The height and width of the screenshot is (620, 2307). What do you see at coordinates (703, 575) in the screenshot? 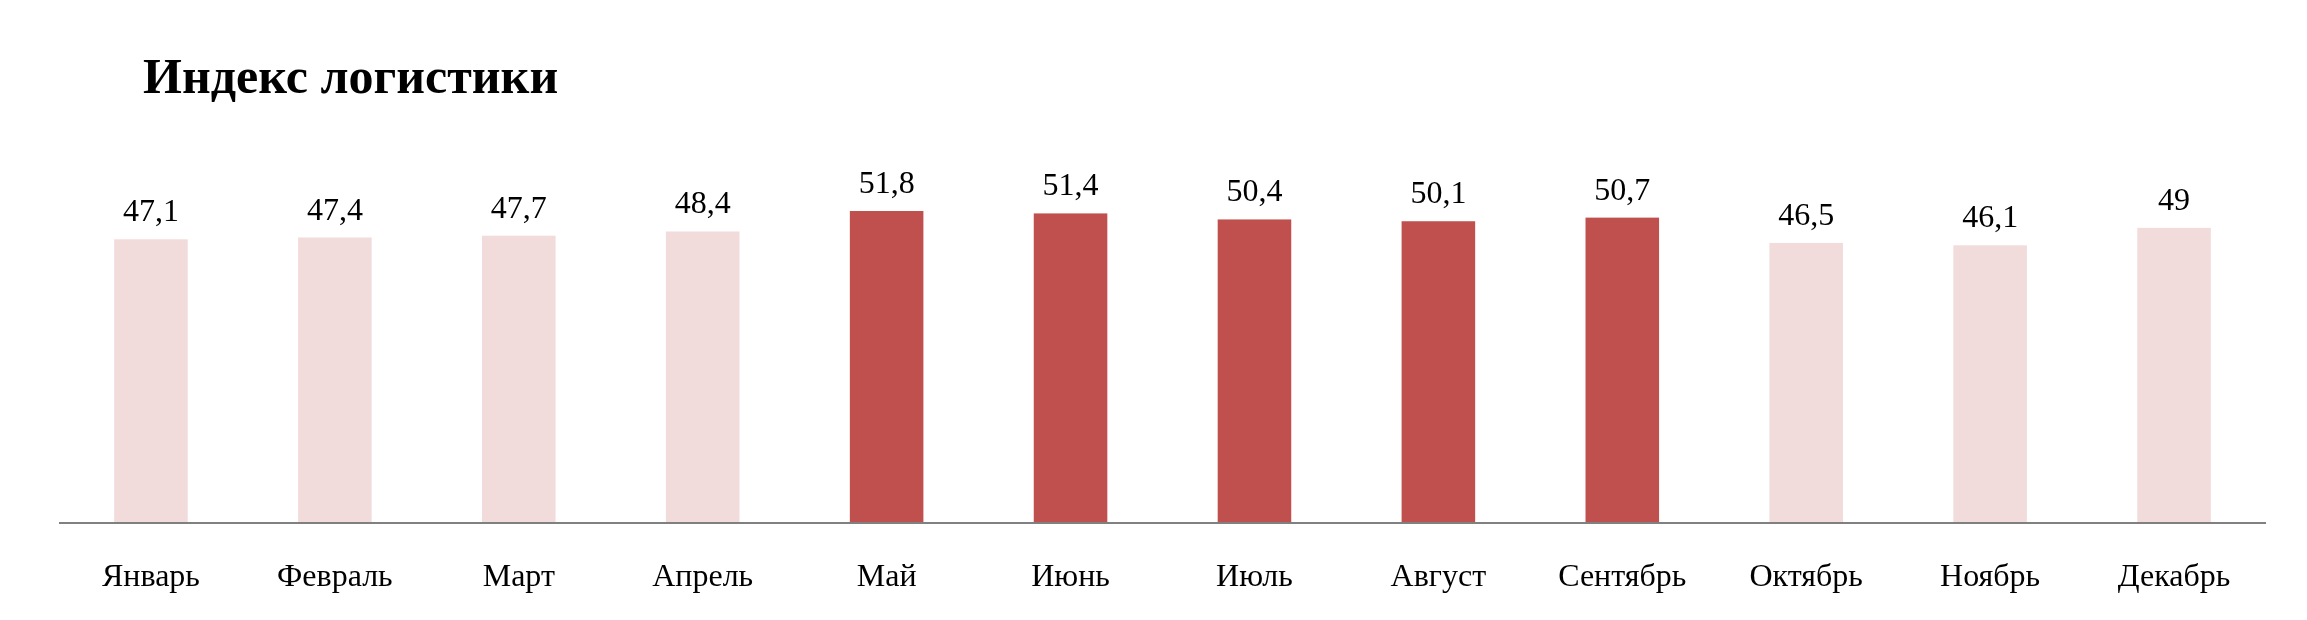
I see `x-tick-label: Апрель` at bounding box center [703, 575].